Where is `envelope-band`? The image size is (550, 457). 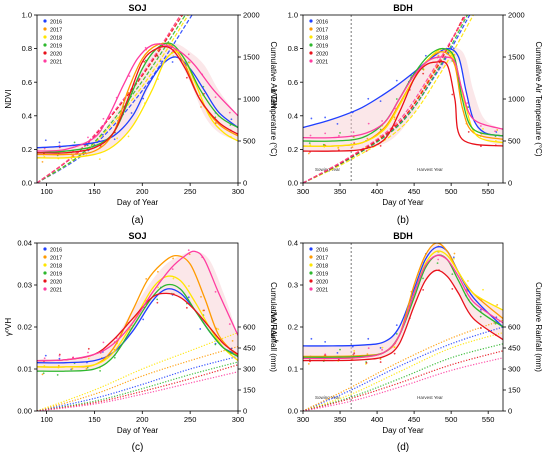 envelope-band is located at coordinates (403, 302).